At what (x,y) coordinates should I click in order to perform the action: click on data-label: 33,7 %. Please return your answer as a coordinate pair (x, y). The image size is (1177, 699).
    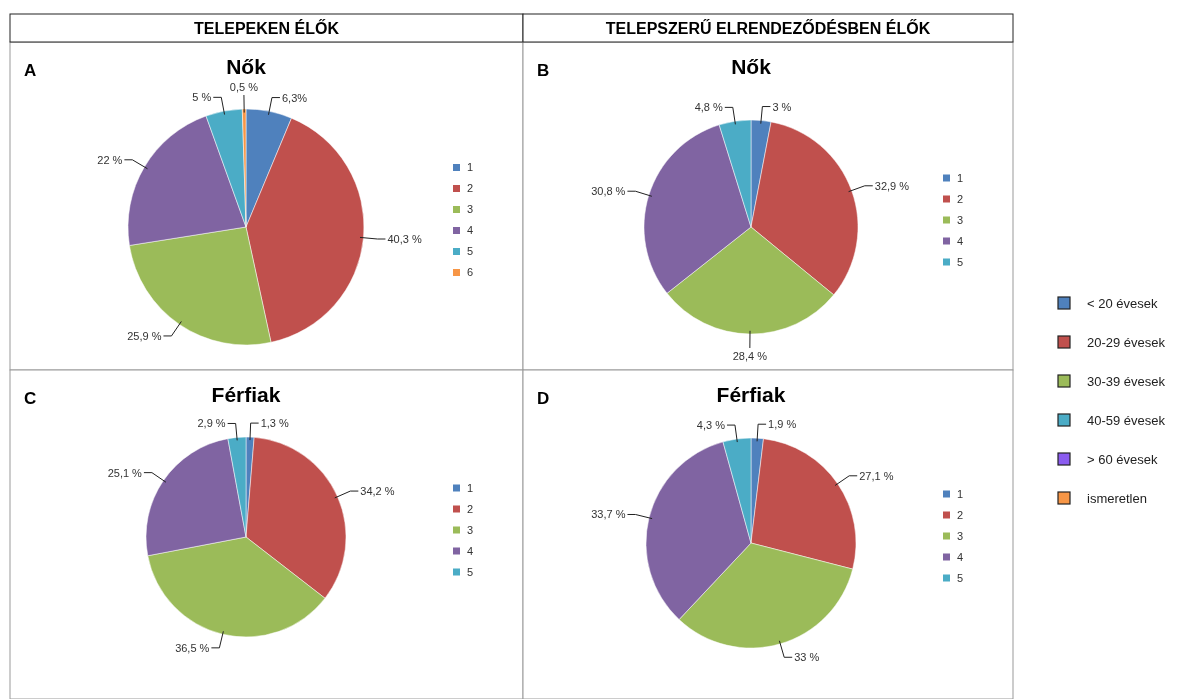
    Looking at the image, I should click on (608, 514).